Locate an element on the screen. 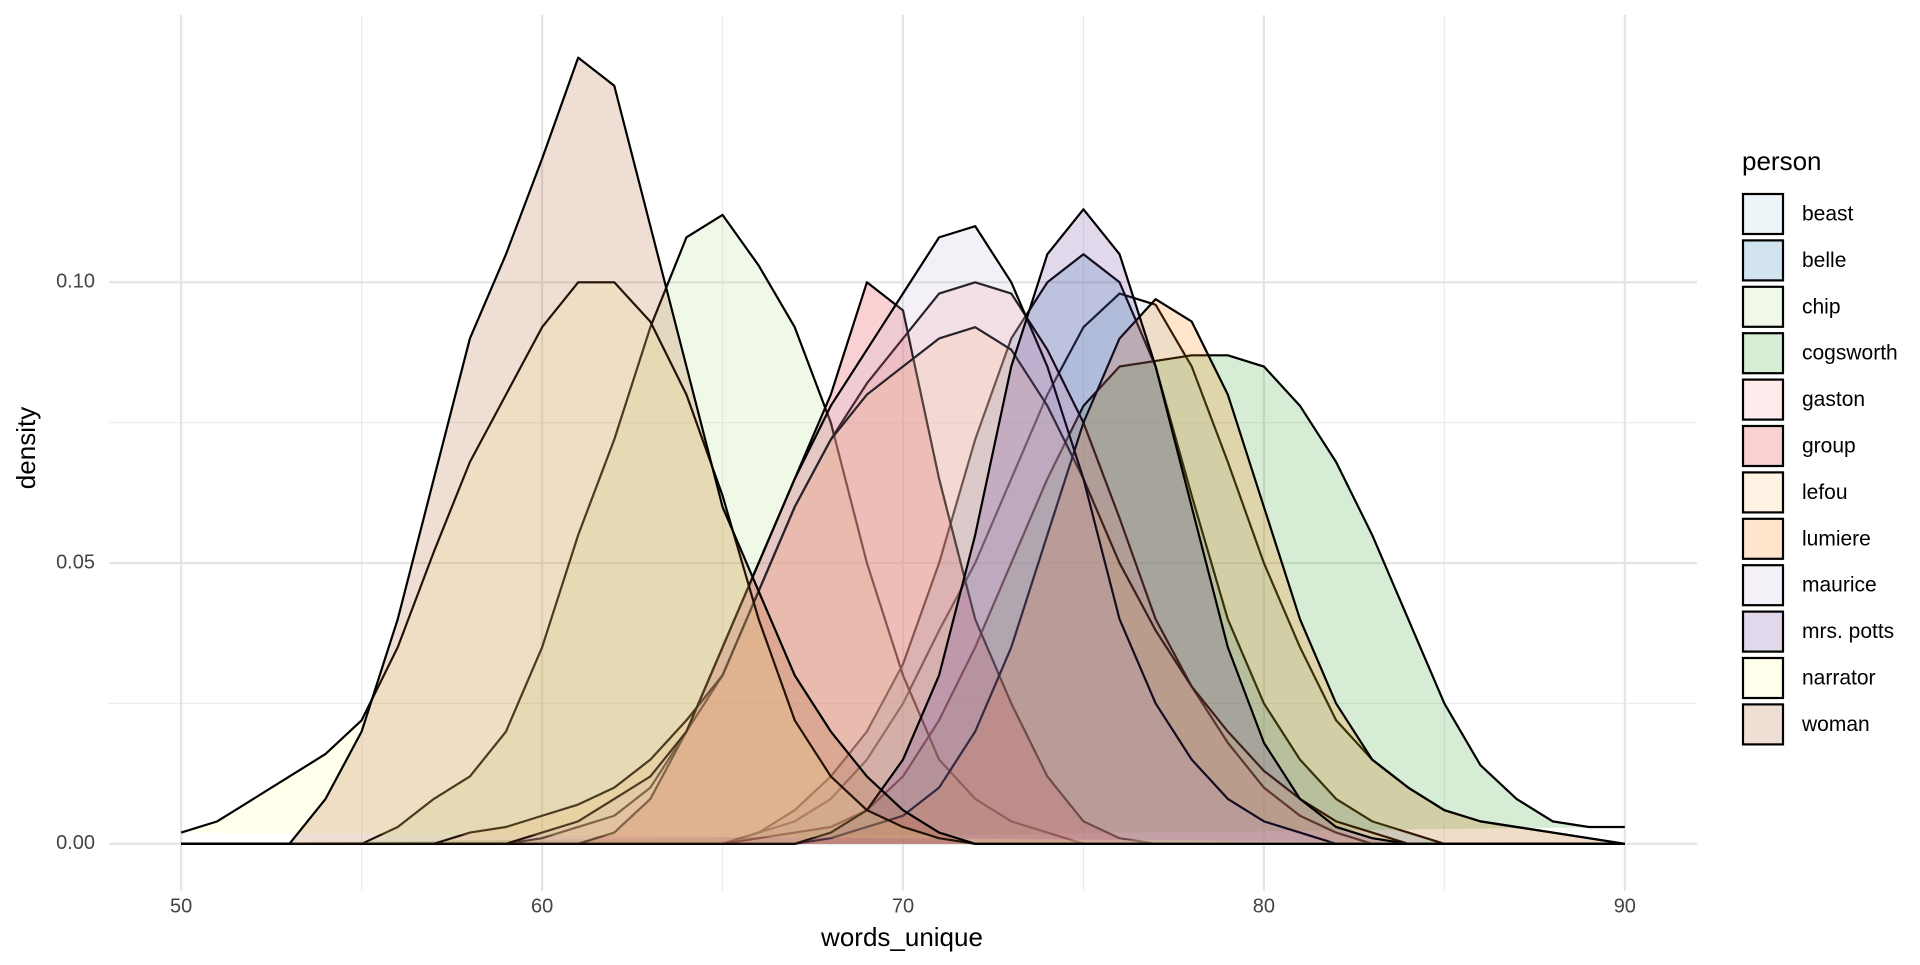 The image size is (1920, 965). legend-label: lefou is located at coordinates (1825, 492).